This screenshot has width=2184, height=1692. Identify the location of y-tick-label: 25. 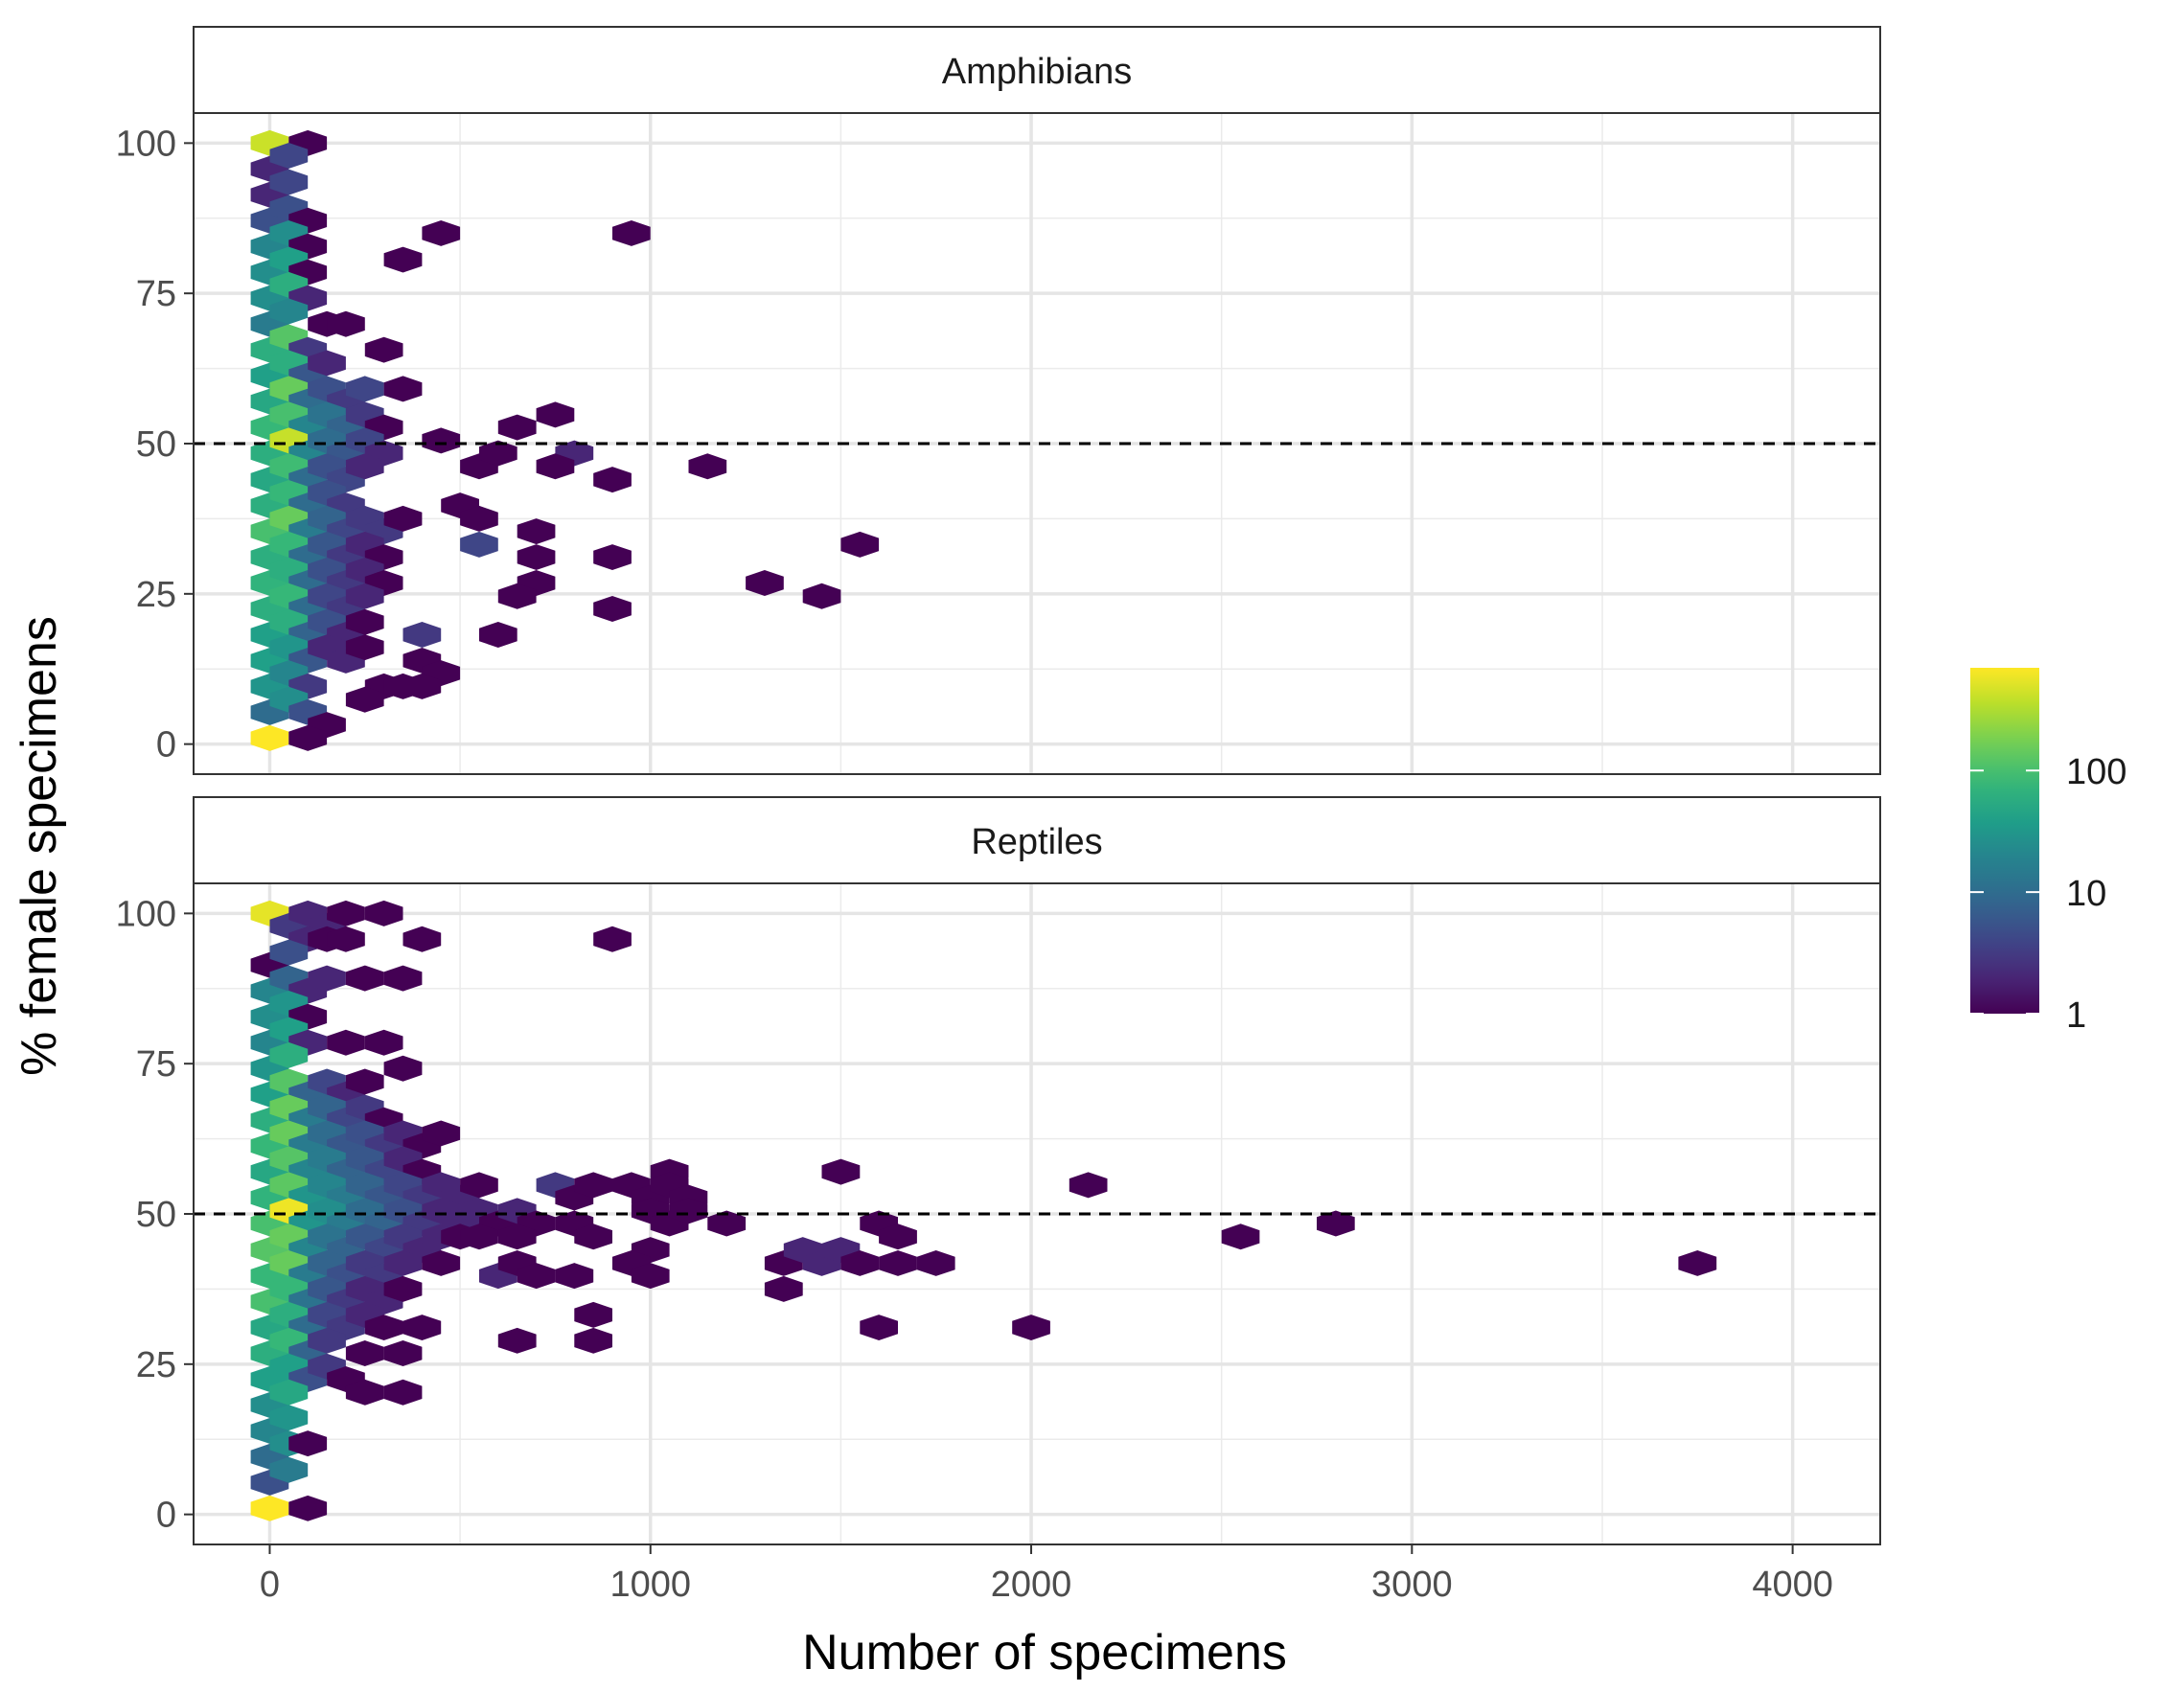
(156, 1365).